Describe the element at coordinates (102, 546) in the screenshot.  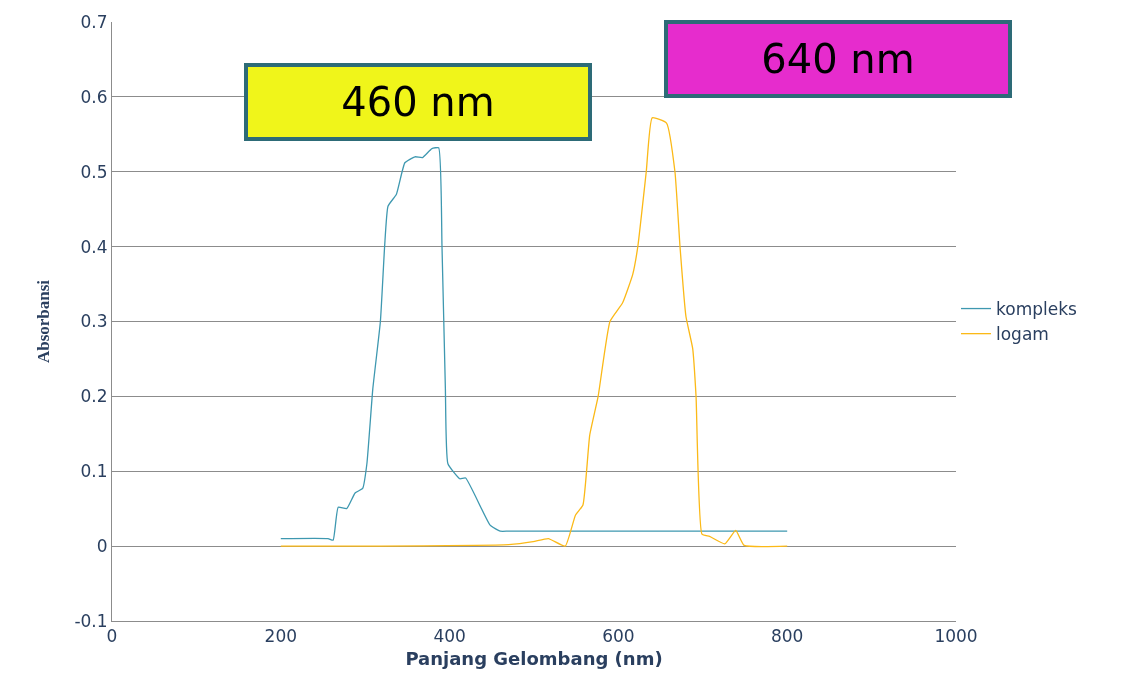
I see `y-tick-label: 0` at that location.